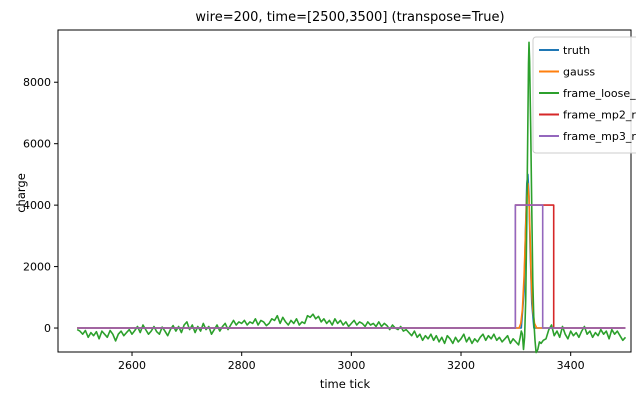 This screenshot has width=636, height=397. What do you see at coordinates (37, 205) in the screenshot?
I see `y-tick-label: 4000` at bounding box center [37, 205].